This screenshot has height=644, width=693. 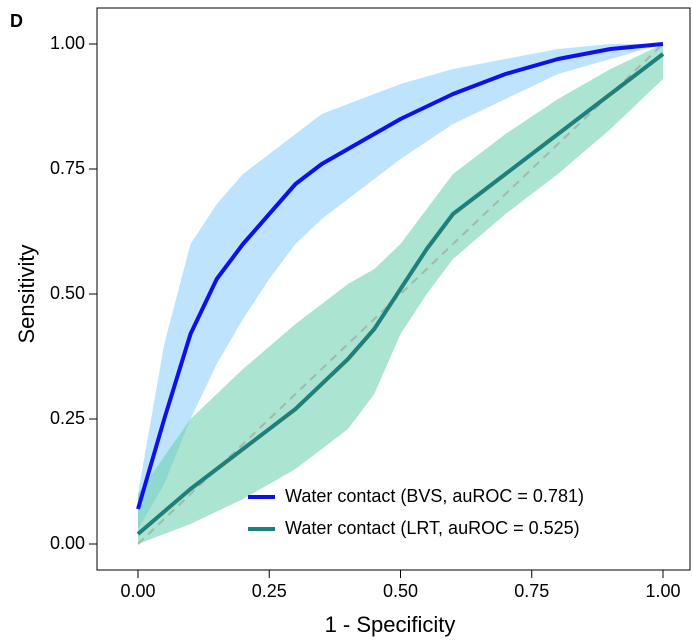 What do you see at coordinates (269, 591) in the screenshot?
I see `x-tick-label: 0.25` at bounding box center [269, 591].